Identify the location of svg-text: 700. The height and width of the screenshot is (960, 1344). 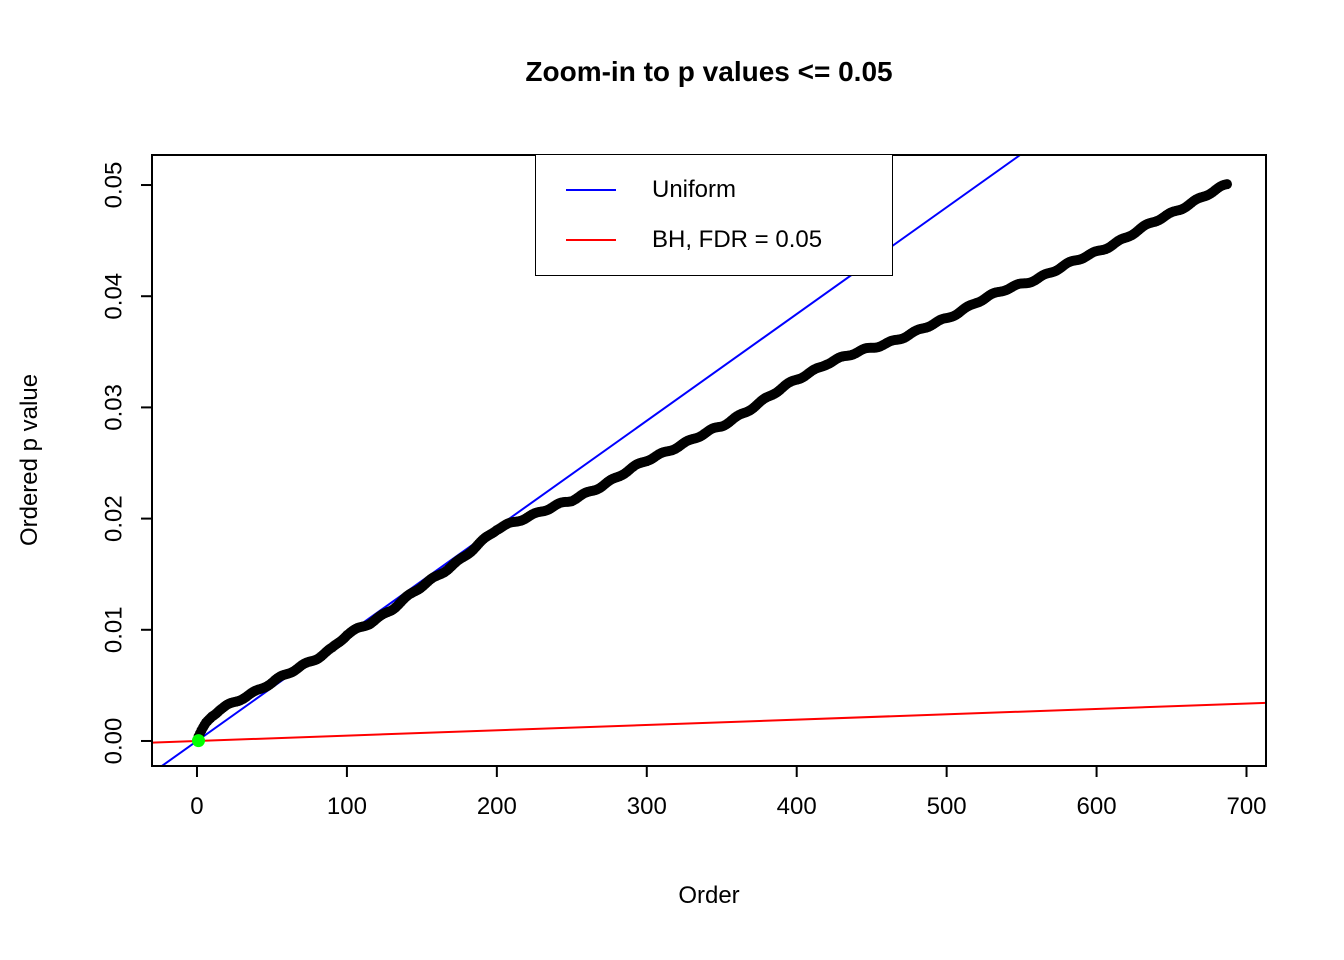
(1246, 806).